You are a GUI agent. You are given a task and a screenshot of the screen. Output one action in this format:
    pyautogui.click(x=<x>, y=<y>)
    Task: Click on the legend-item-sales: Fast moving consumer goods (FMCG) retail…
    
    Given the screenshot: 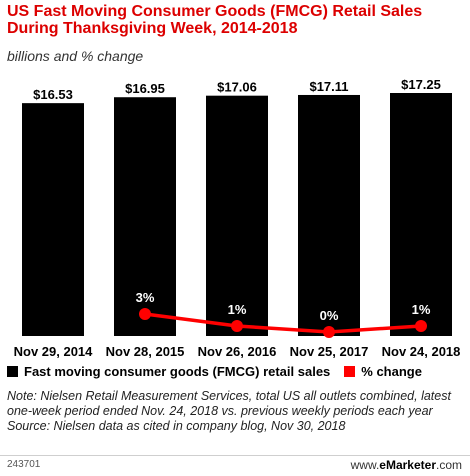 What is the action you would take?
    pyautogui.click(x=168, y=371)
    